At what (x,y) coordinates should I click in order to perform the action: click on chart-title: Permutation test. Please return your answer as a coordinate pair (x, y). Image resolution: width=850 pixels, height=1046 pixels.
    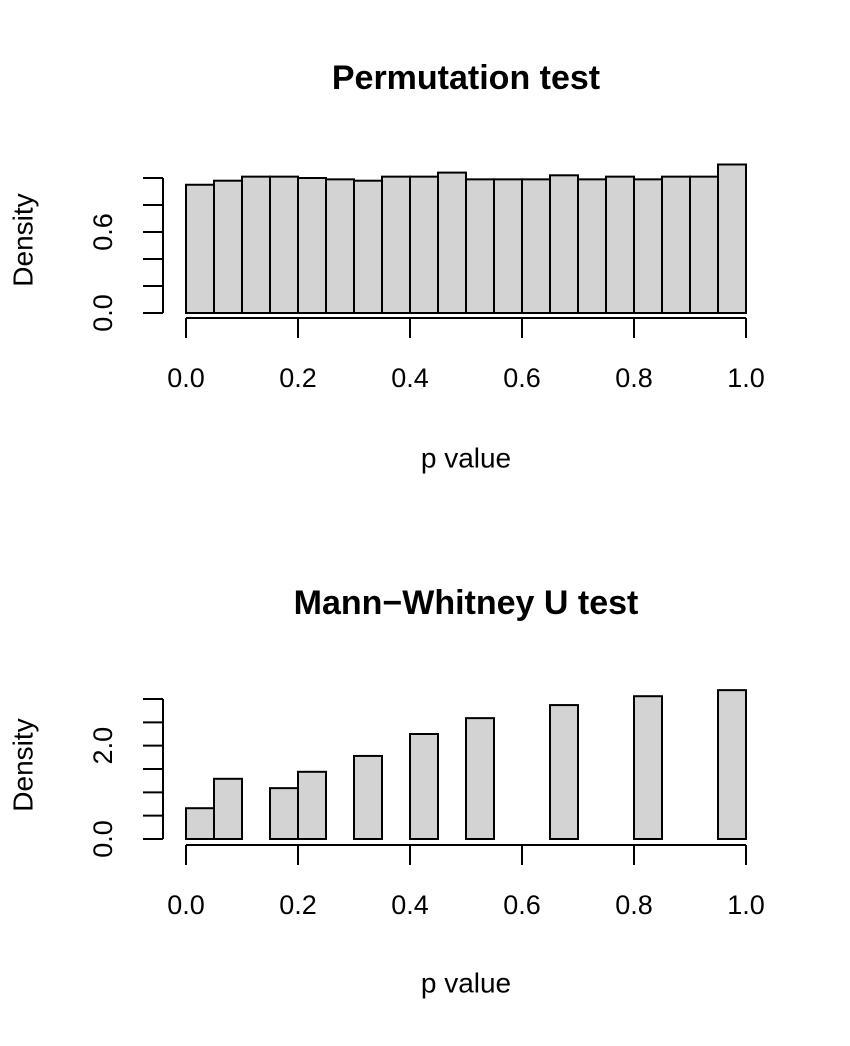
    Looking at the image, I should click on (466, 78).